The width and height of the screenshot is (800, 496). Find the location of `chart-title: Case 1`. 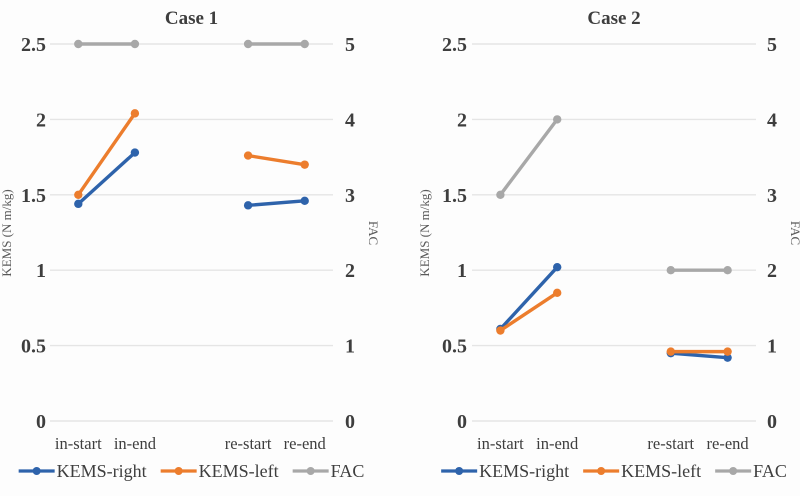

chart-title: Case 1 is located at coordinates (191, 18).